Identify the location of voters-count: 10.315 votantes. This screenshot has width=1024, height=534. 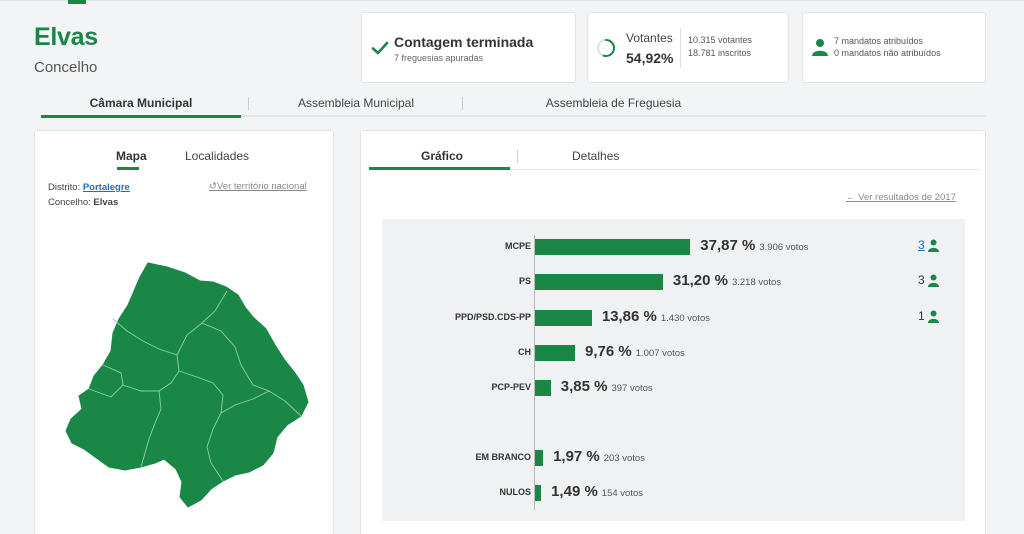
(720, 40).